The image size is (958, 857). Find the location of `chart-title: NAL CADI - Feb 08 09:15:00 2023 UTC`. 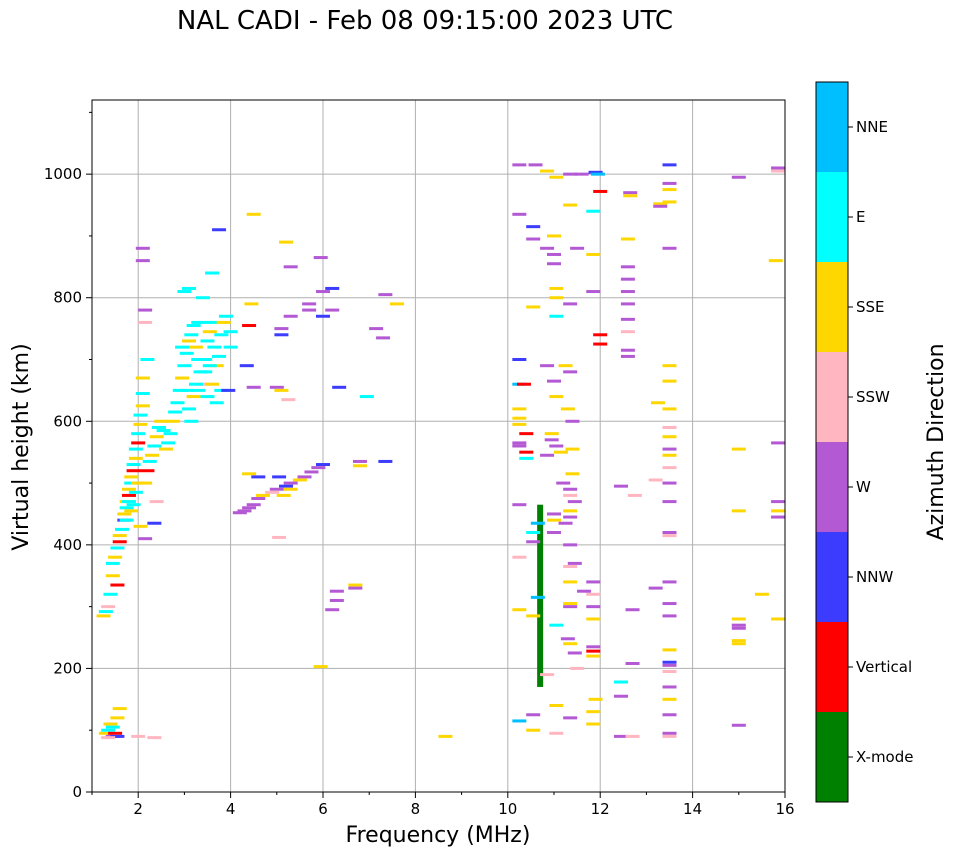

chart-title: NAL CADI - Feb 08 09:15:00 2023 UTC is located at coordinates (425, 21).